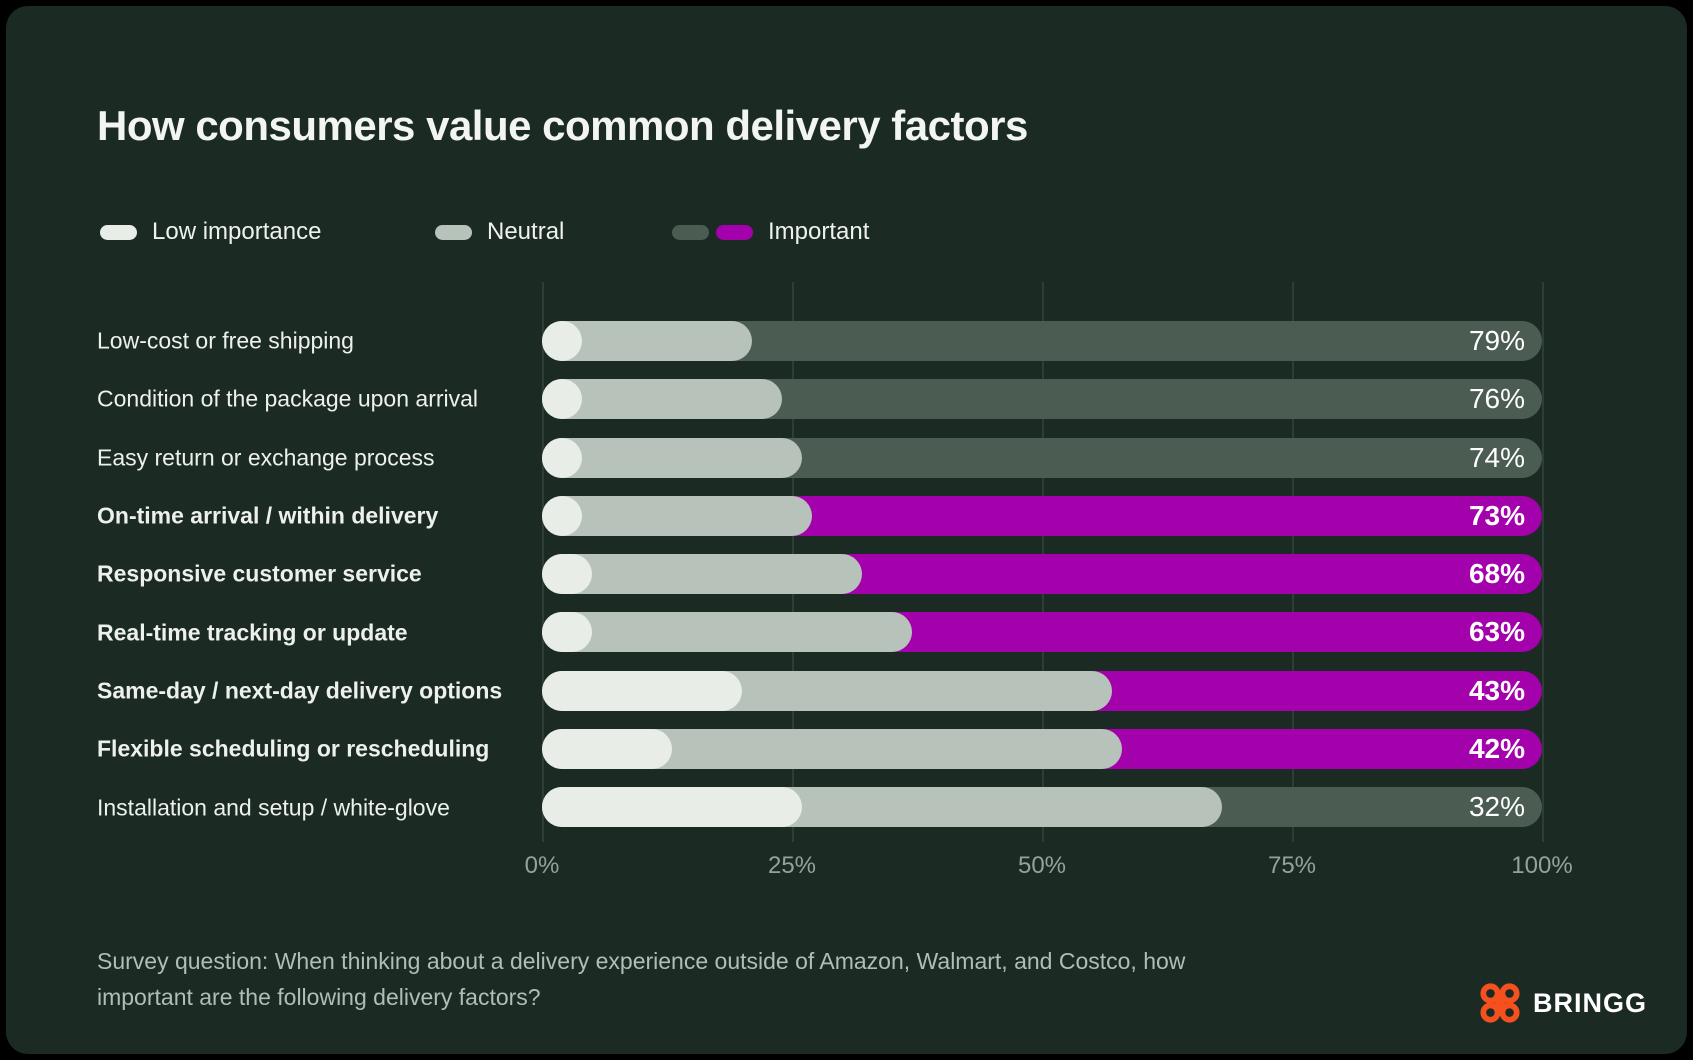 The width and height of the screenshot is (1693, 1060). Describe the element at coordinates (1292, 865) in the screenshot. I see `x-axis-tick-label: 75%` at that location.